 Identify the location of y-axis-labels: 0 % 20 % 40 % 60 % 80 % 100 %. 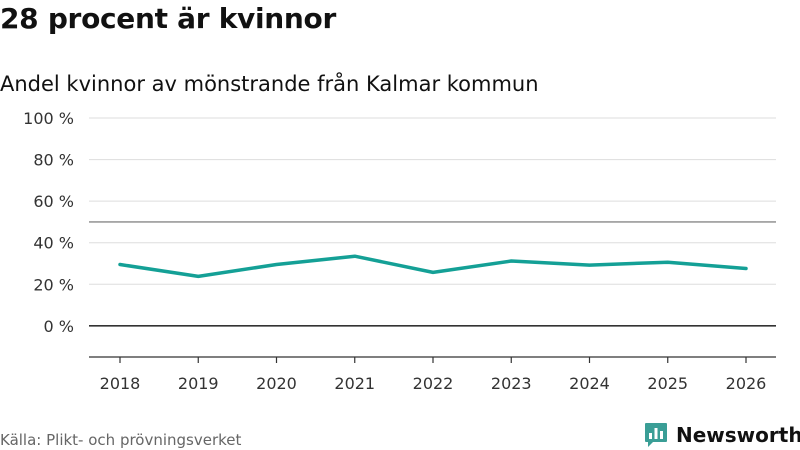
(48, 222).